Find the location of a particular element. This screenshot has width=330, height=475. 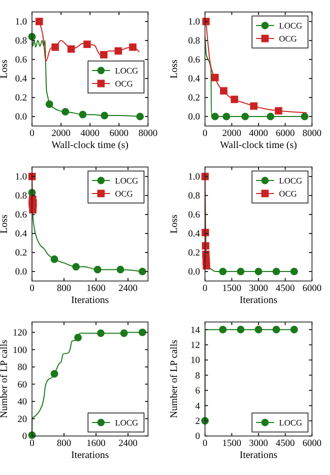

y-tick-label: 40 is located at coordinates (23, 403).